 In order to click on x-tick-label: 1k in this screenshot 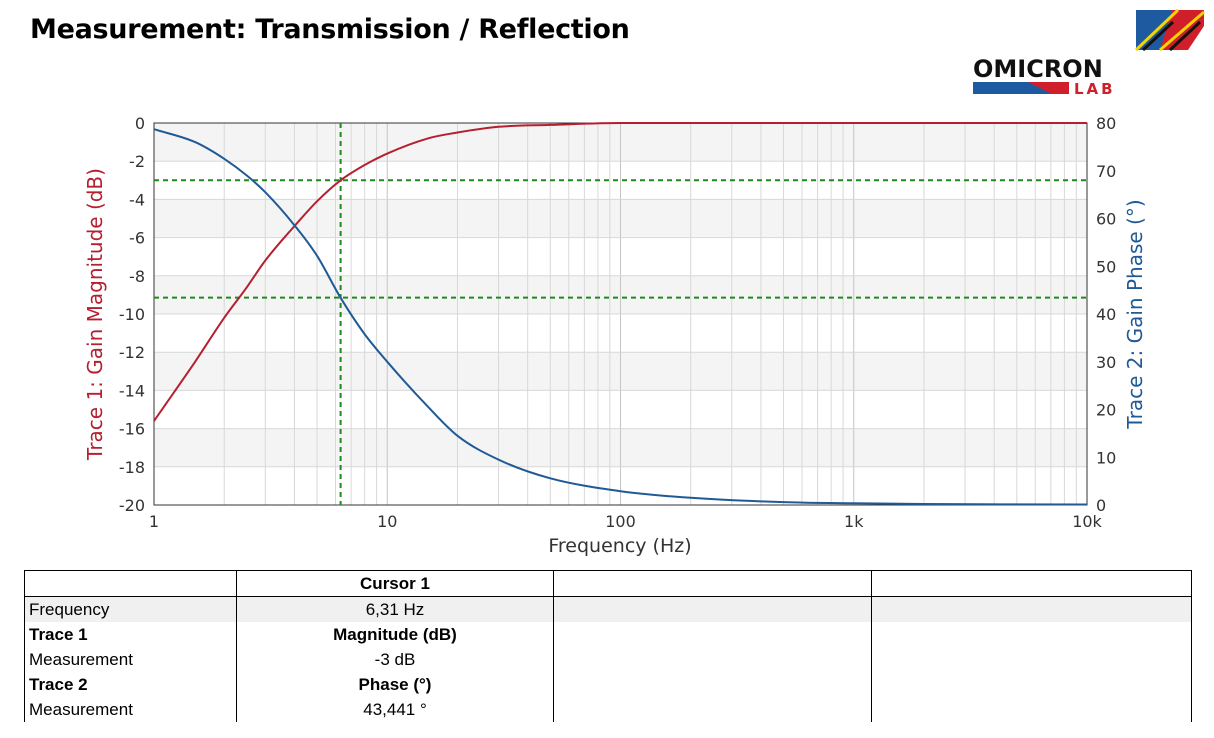, I will do `click(854, 521)`.